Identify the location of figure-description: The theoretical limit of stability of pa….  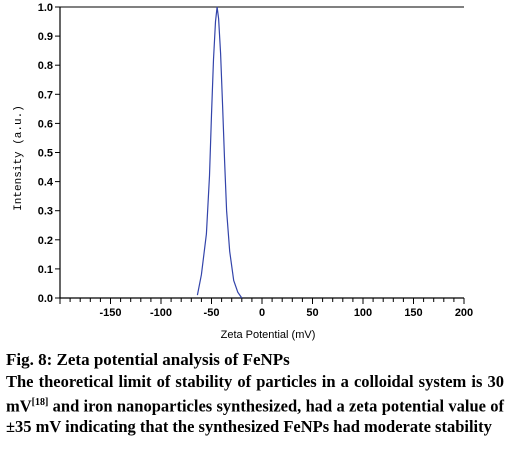
(255, 404).